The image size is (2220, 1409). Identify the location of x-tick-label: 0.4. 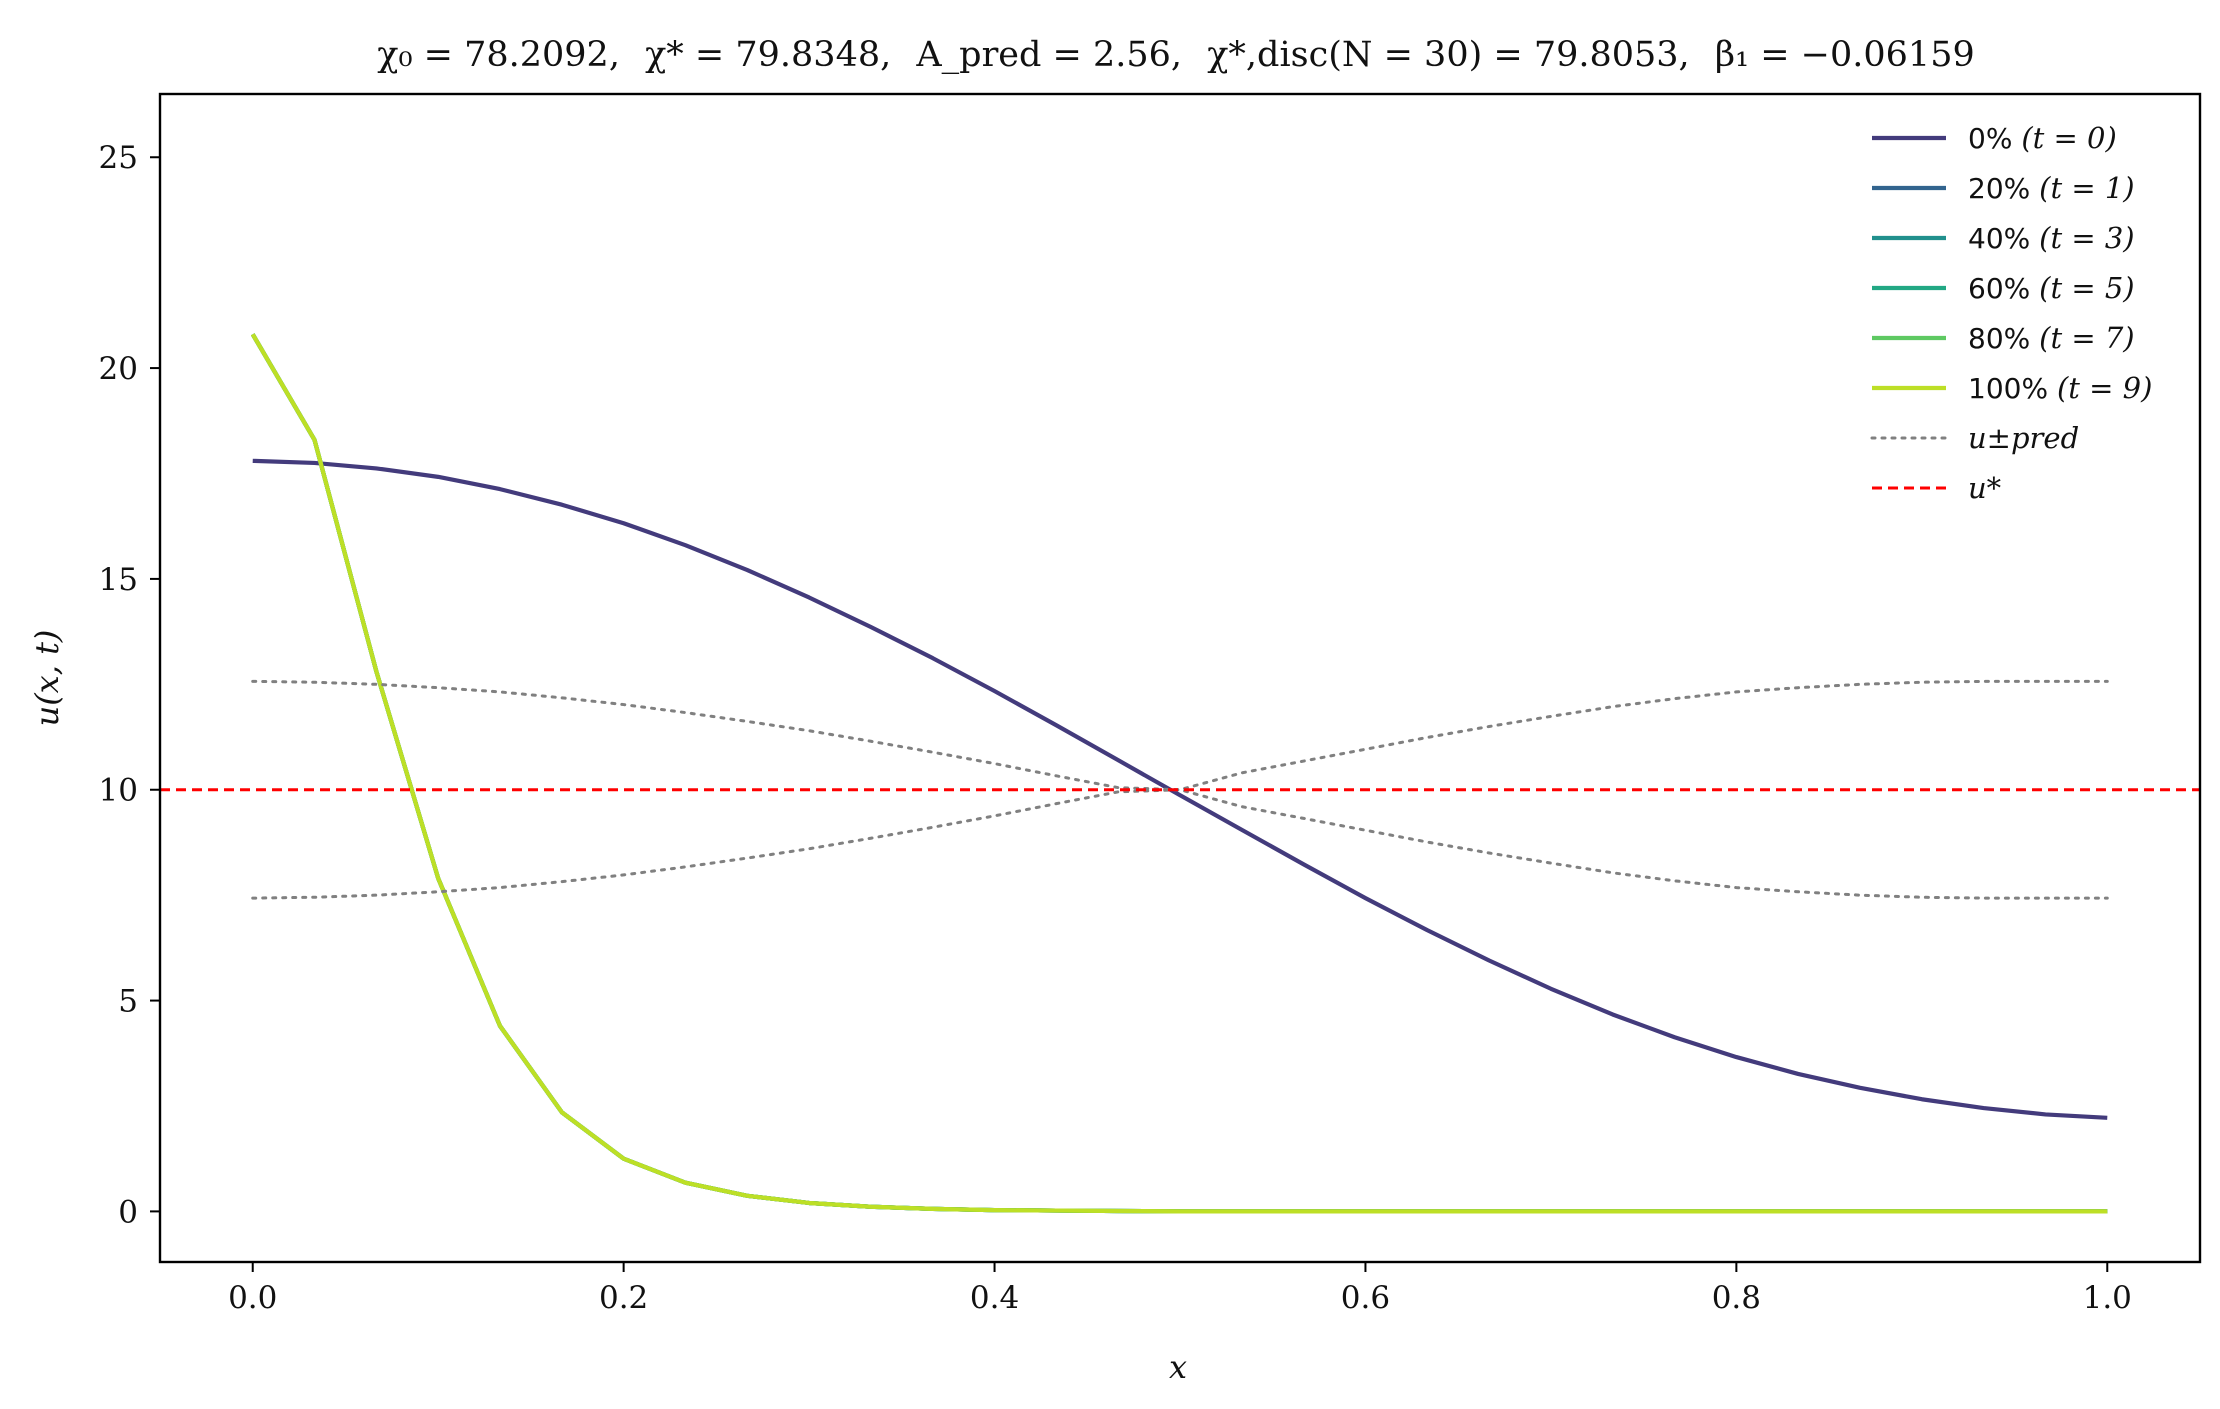
(994, 1298).